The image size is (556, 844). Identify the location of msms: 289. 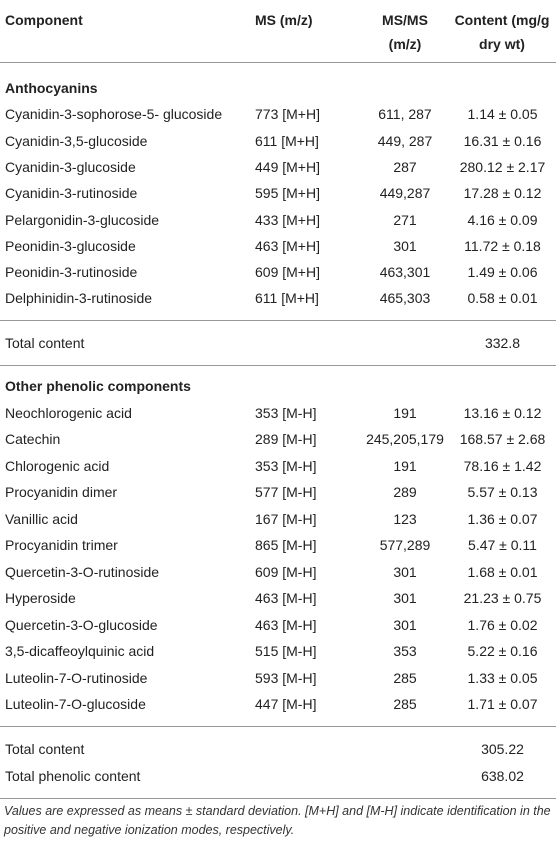
(405, 492).